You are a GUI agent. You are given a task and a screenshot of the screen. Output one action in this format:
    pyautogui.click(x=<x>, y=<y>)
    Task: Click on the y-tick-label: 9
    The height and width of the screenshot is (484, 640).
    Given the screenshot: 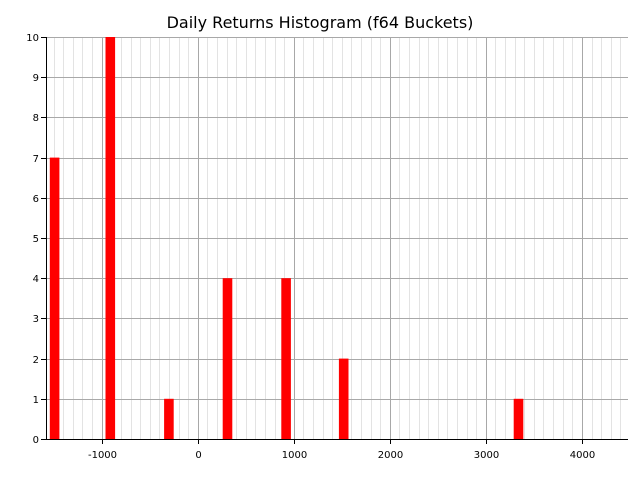 What is the action you would take?
    pyautogui.click(x=36, y=78)
    